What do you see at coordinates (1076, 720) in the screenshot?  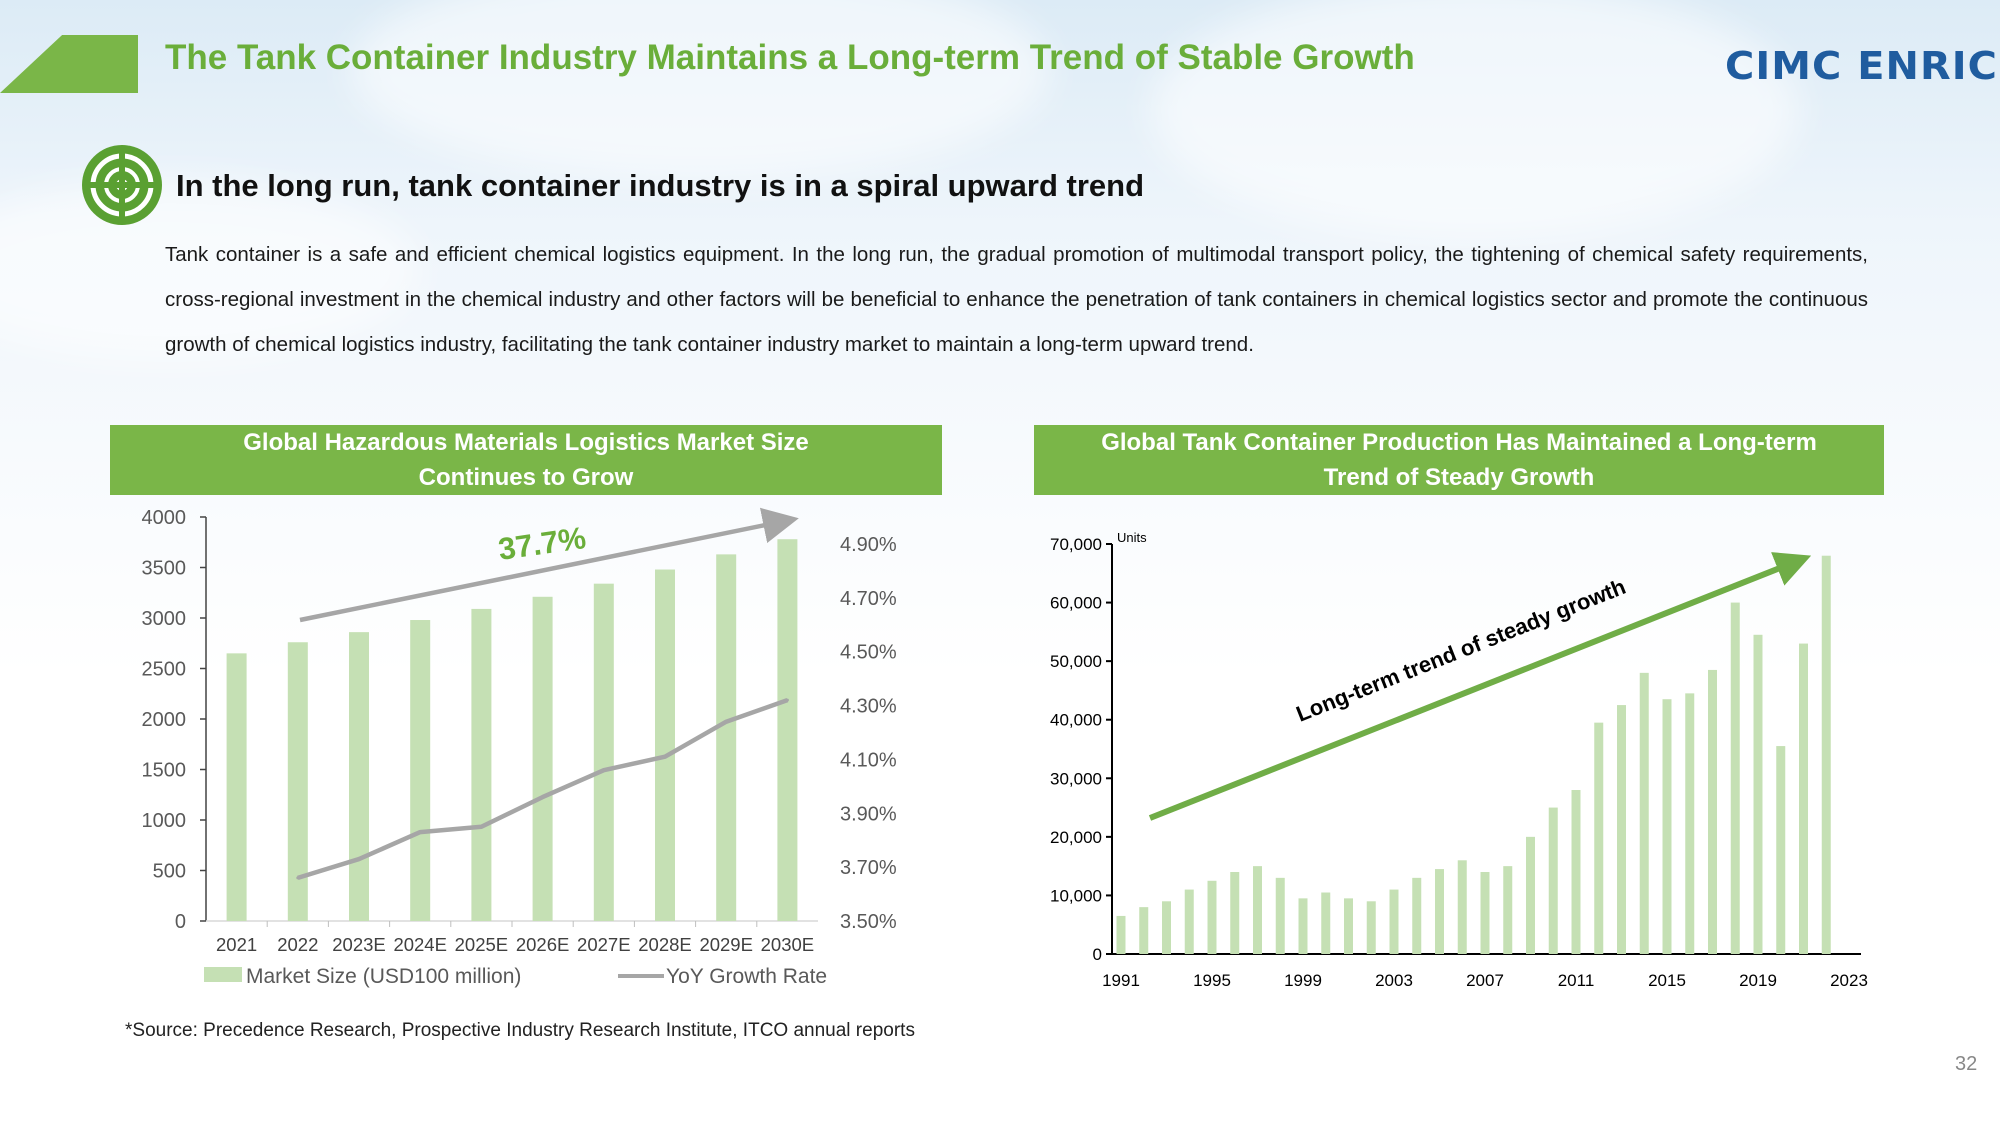 I see `y-tick-label: 40,000` at bounding box center [1076, 720].